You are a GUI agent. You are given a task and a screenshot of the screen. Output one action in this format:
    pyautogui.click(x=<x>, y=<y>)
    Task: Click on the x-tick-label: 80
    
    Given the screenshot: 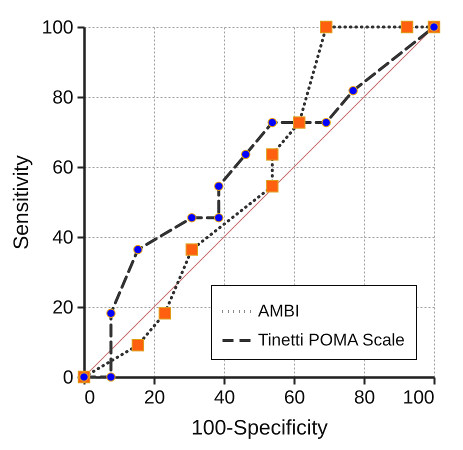 What is the action you would take?
    pyautogui.click(x=365, y=398)
    